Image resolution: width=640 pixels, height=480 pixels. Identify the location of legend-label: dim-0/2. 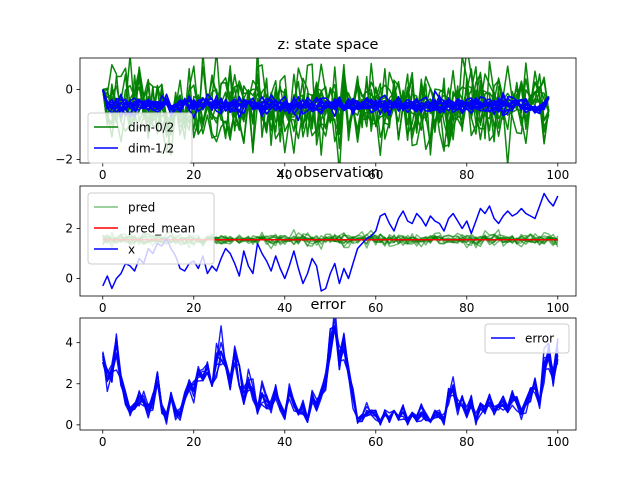
(151, 128).